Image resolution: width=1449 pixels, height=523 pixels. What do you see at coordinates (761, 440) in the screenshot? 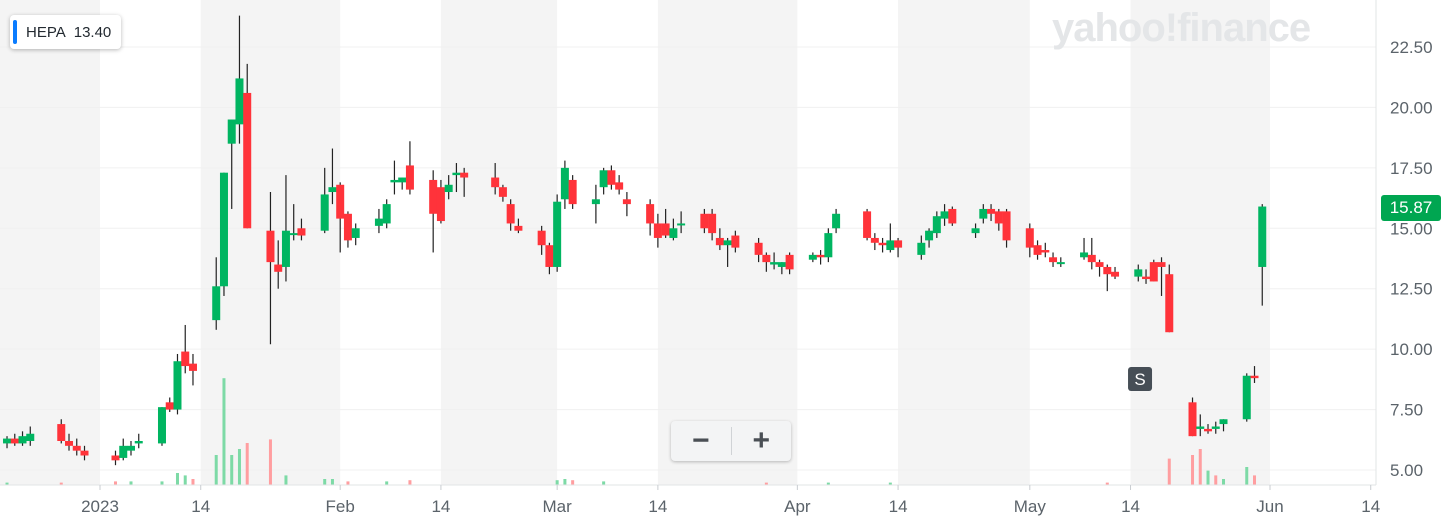
I see `zoom-in-button: +` at bounding box center [761, 440].